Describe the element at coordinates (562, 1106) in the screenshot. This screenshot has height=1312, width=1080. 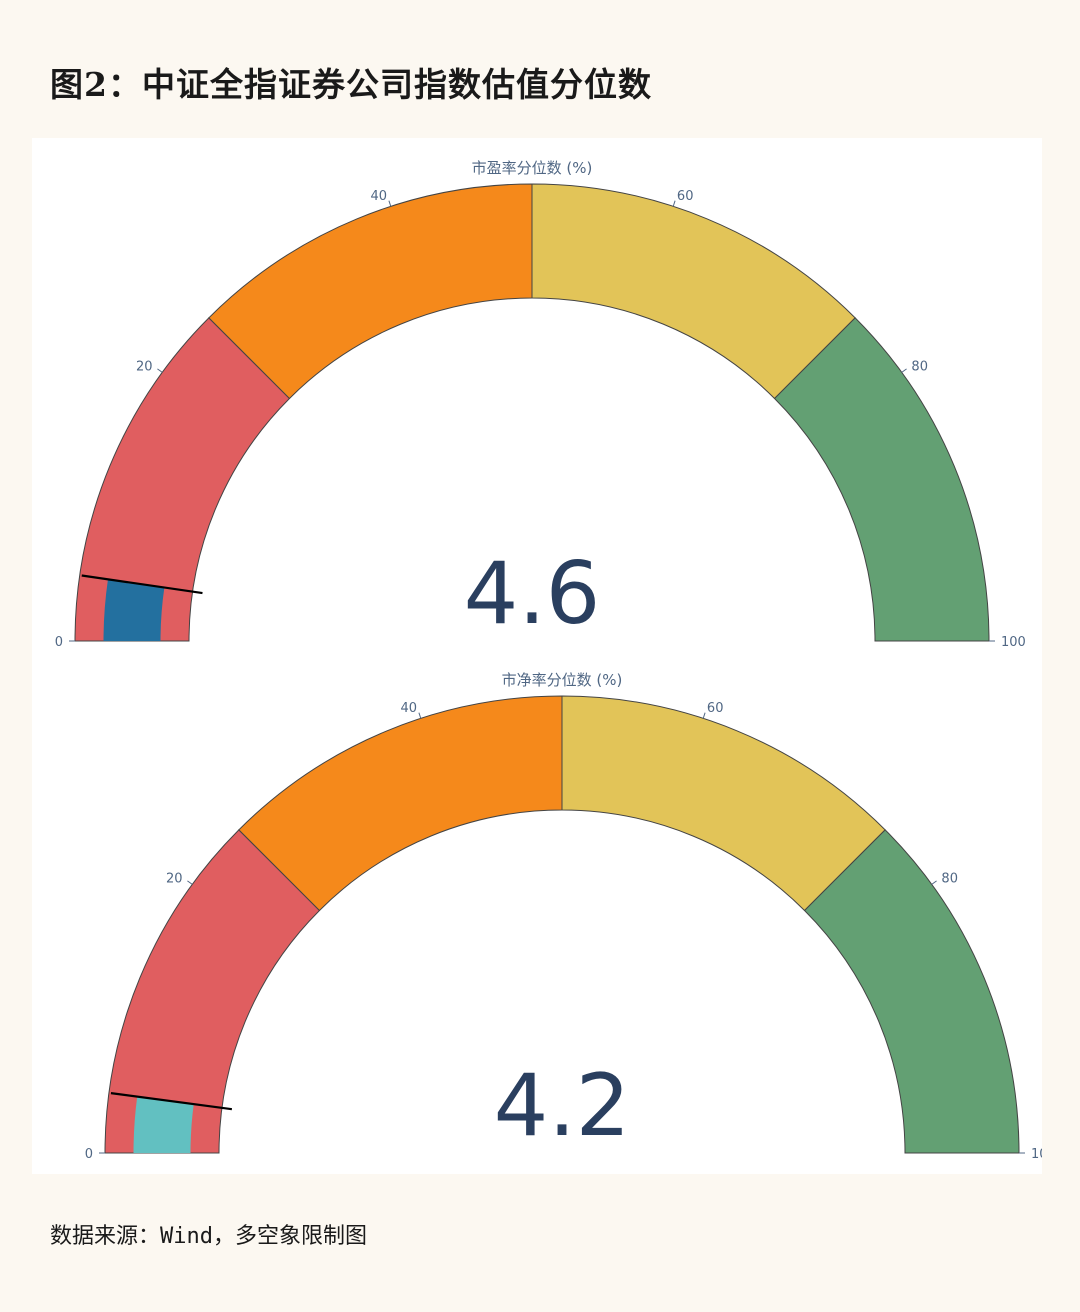
I see `gauge-2-value-number: 4.2` at that location.